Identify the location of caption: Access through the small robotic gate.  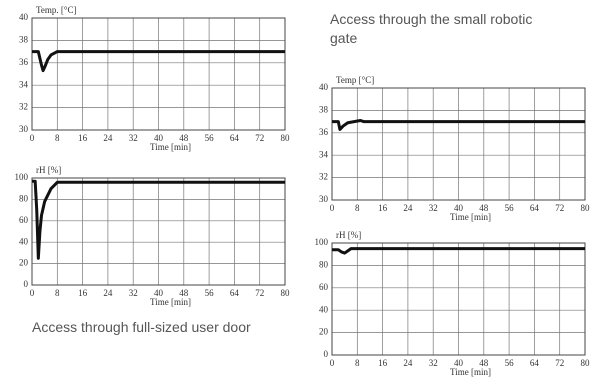
(431, 28).